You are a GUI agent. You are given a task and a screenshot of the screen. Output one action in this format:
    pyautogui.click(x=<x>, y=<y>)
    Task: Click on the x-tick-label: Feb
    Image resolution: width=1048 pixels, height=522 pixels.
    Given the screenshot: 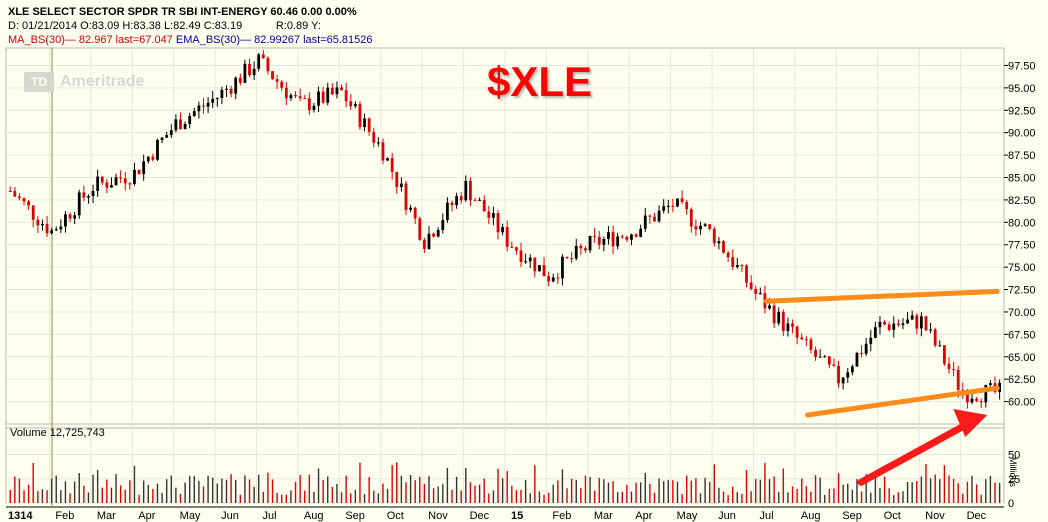 What is the action you would take?
    pyautogui.click(x=64, y=516)
    